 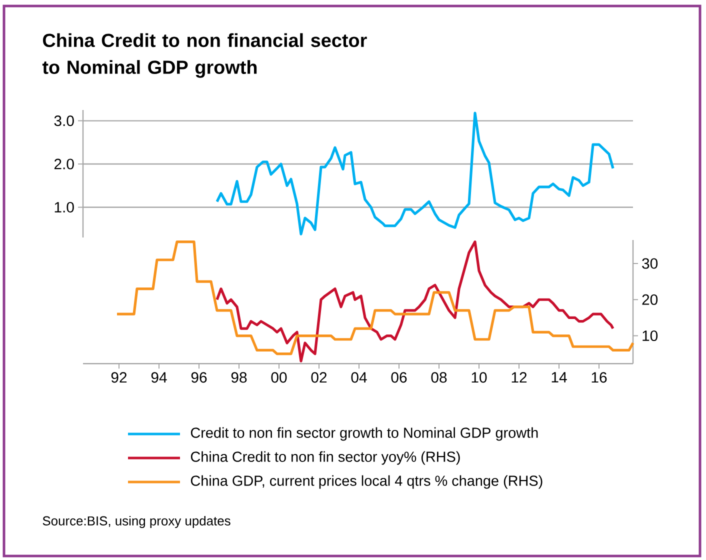 What do you see at coordinates (204, 55) in the screenshot?
I see `chart-title: China Credit to non financial sector to Nominal GDP growth` at bounding box center [204, 55].